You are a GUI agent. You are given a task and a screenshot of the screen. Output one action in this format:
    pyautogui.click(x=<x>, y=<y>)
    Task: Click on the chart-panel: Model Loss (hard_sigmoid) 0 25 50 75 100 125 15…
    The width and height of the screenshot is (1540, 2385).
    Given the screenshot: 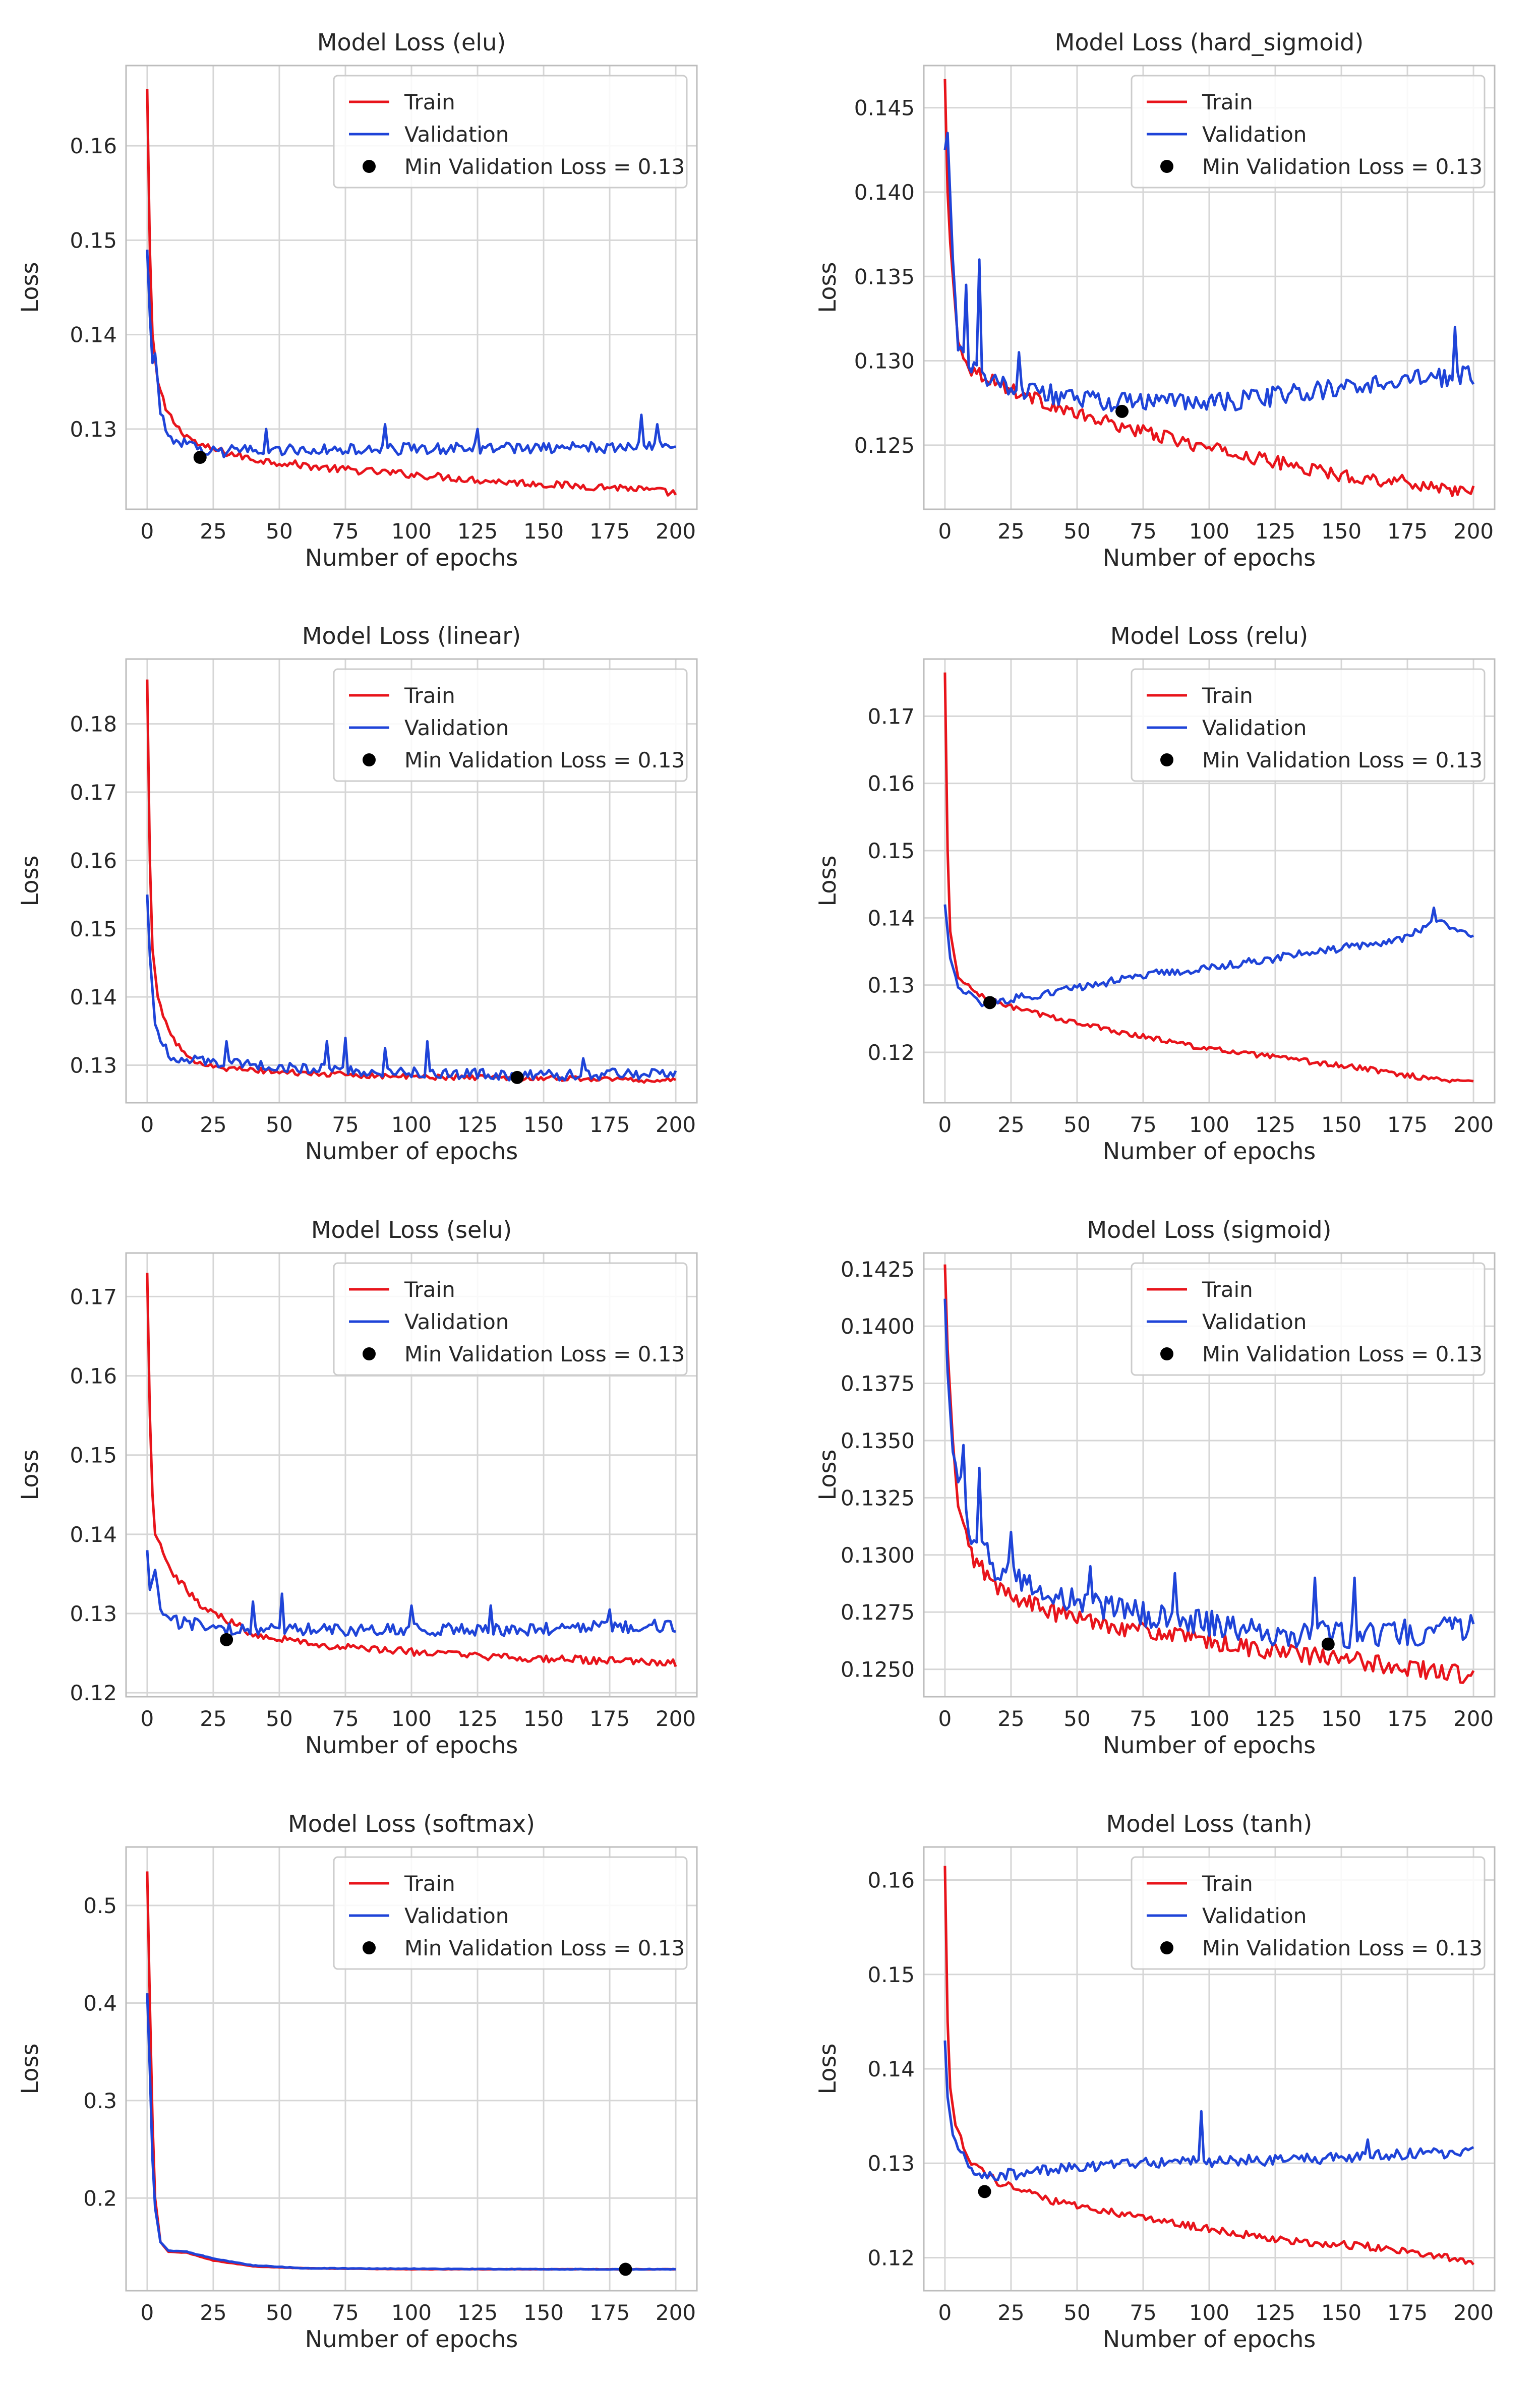 What is the action you would take?
    pyautogui.click(x=1155, y=300)
    